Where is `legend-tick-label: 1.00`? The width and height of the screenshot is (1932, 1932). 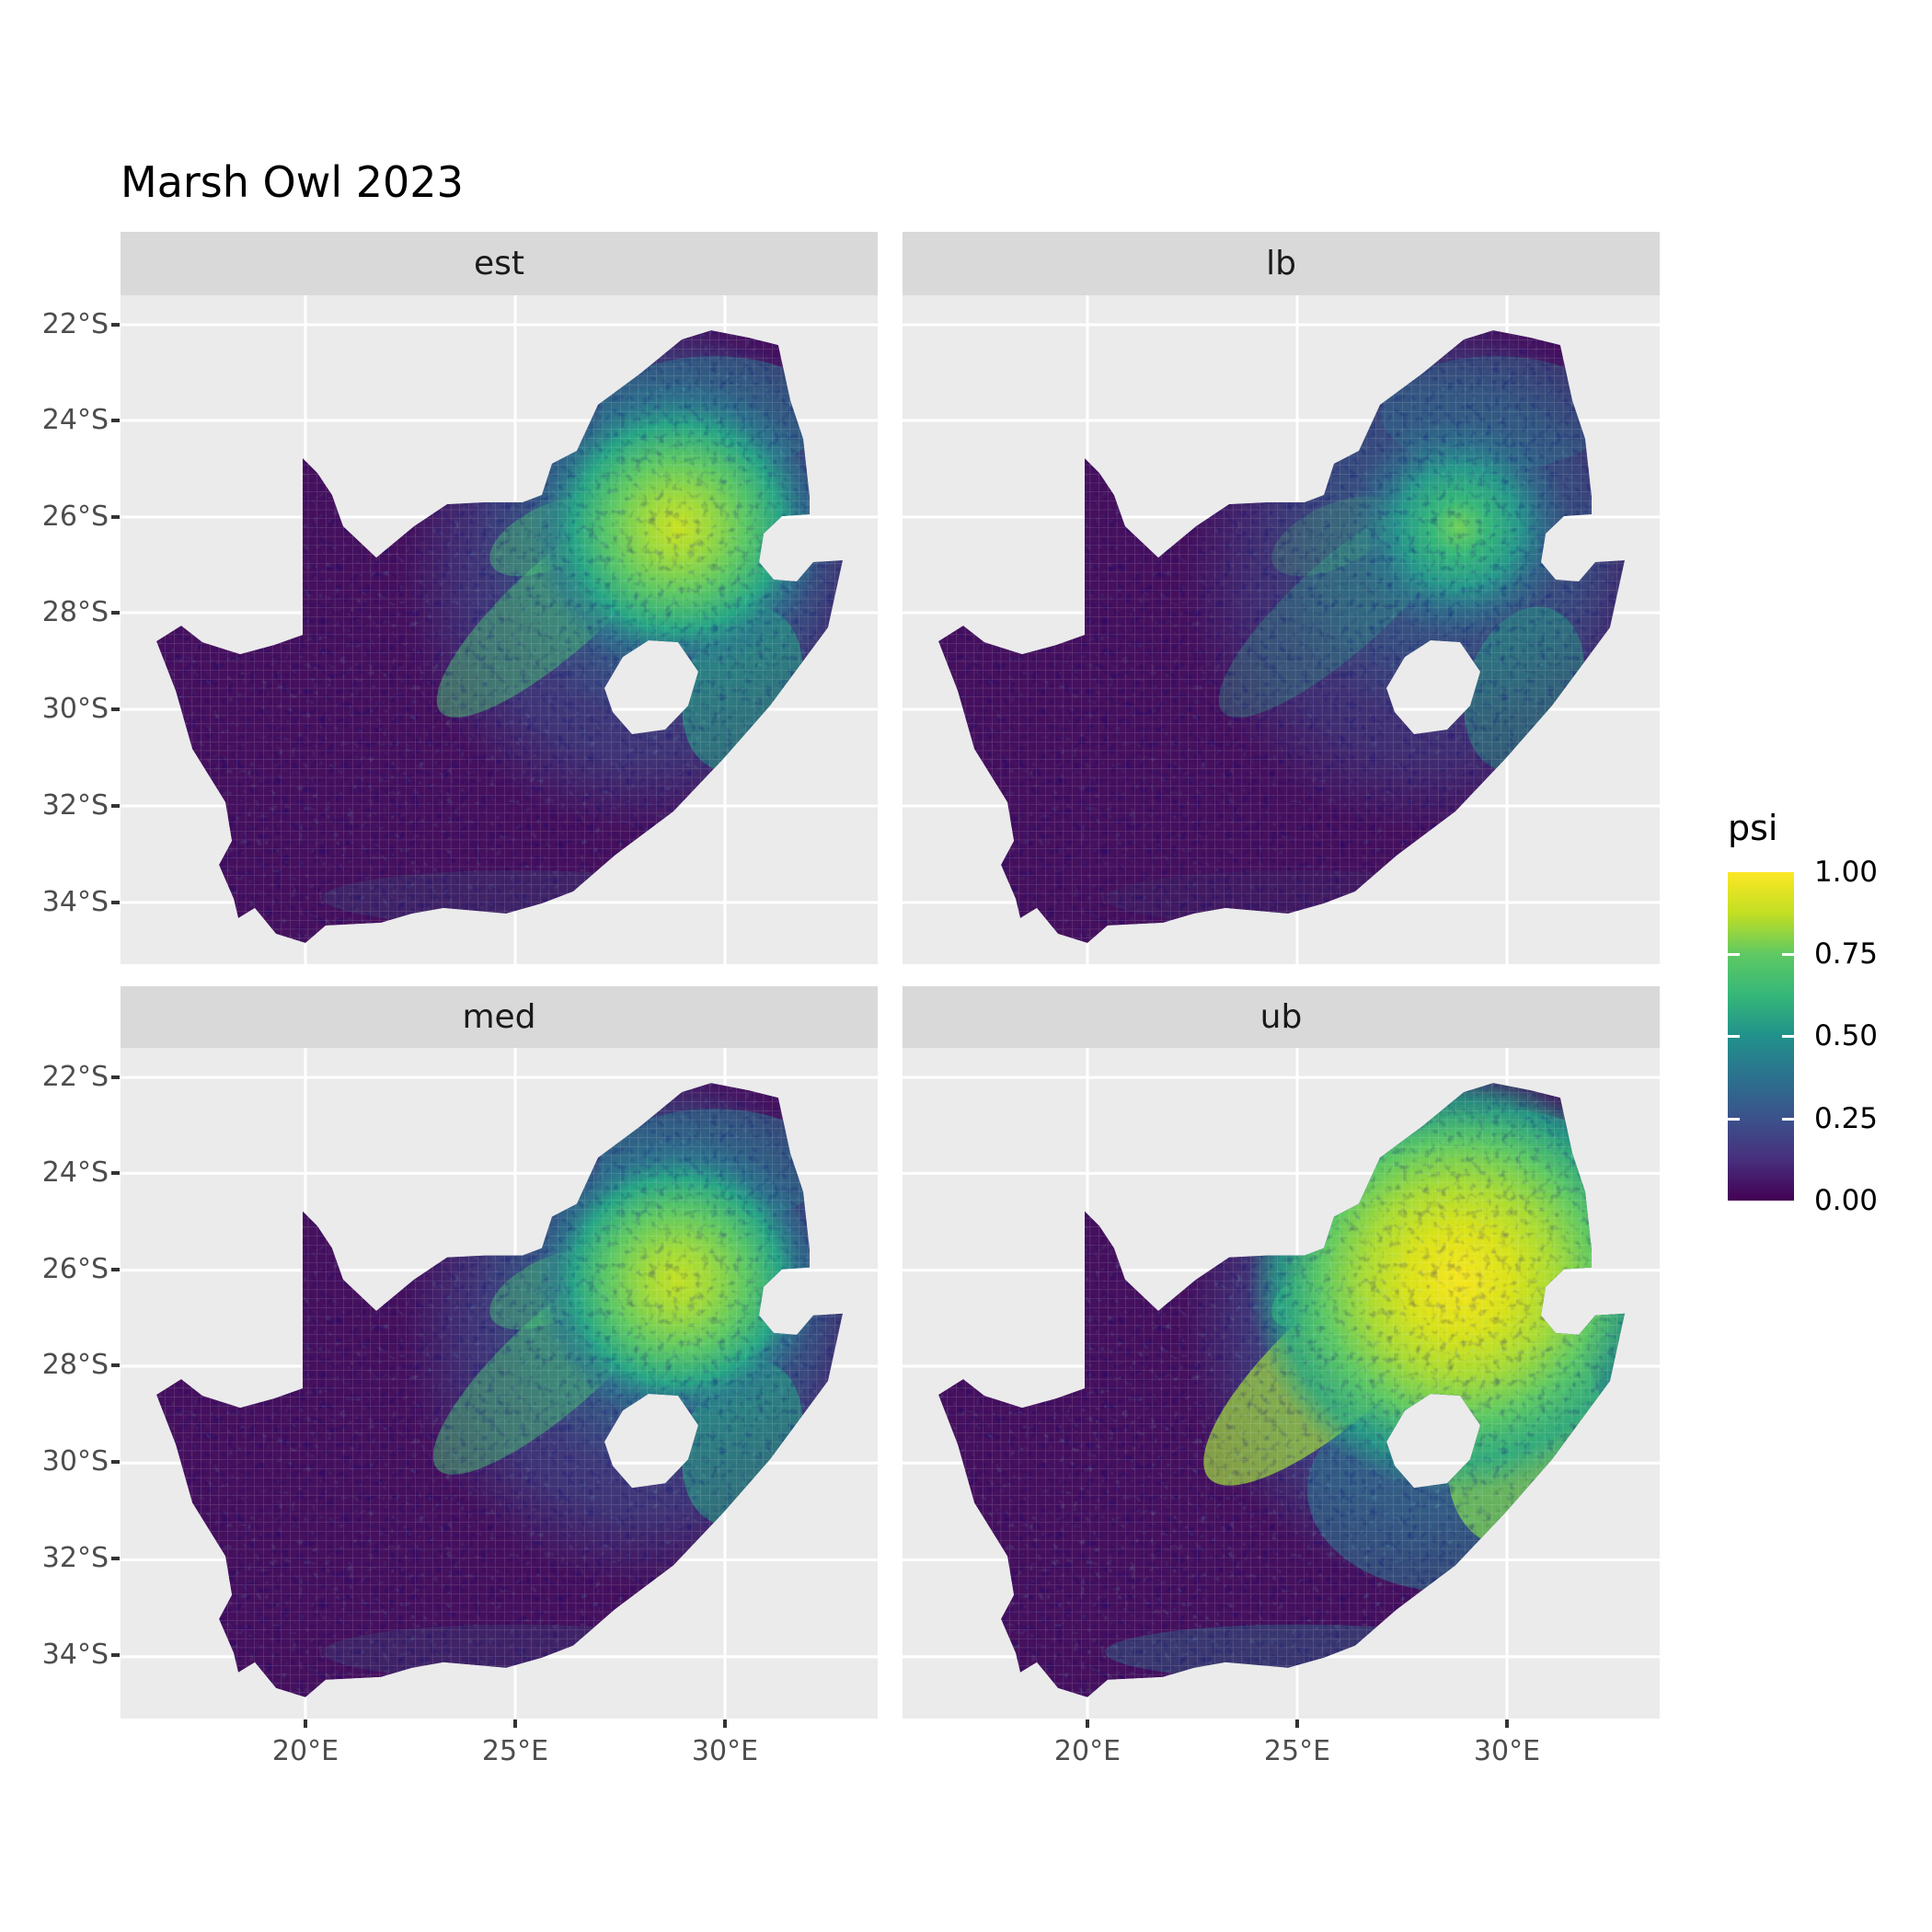
legend-tick-label: 1.00 is located at coordinates (1846, 872).